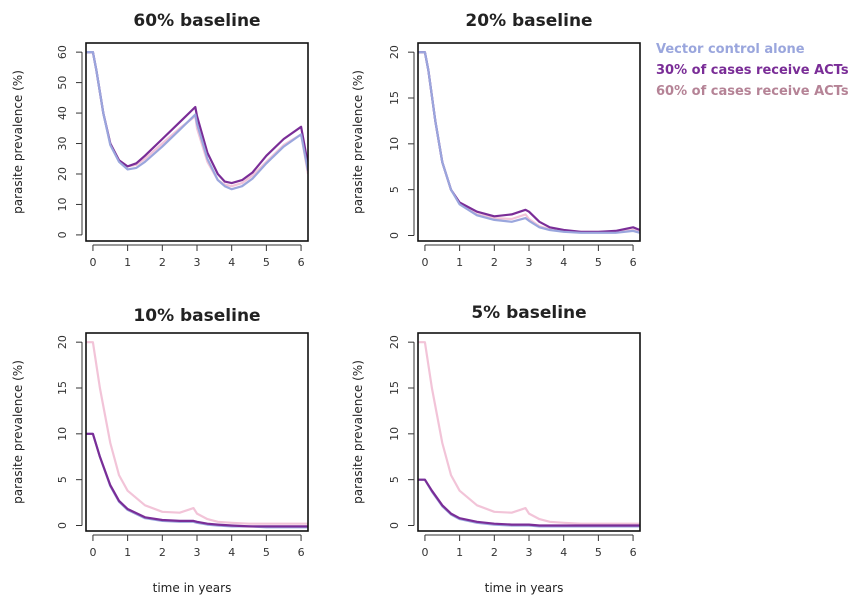 The width and height of the screenshot is (853, 601). What do you see at coordinates (528, 313) in the screenshot?
I see `panel-title: 5% baseline` at bounding box center [528, 313].